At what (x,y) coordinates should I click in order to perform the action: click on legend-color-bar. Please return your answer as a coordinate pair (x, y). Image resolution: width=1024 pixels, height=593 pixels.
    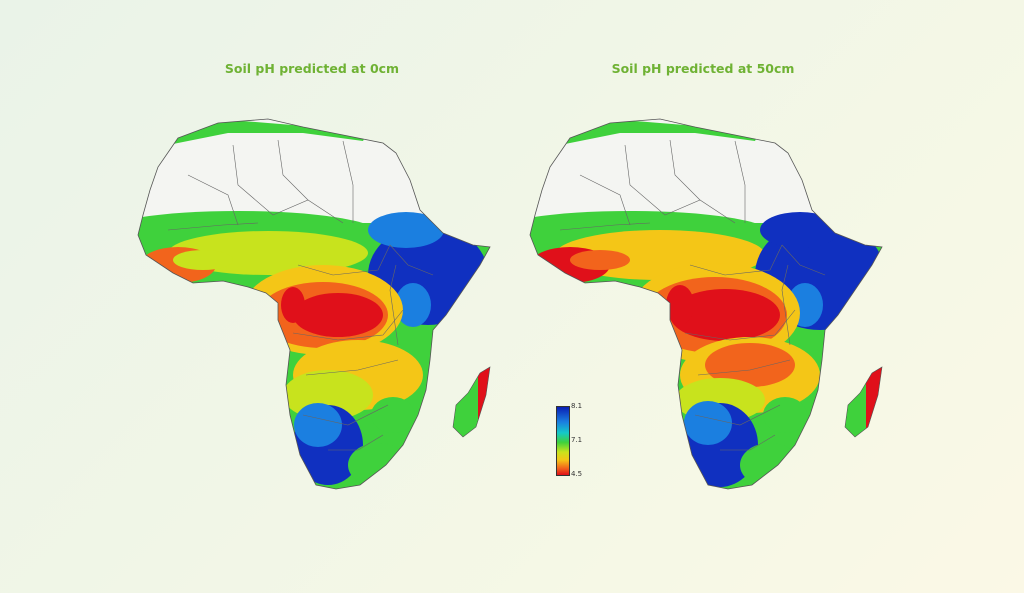
    Looking at the image, I should click on (563, 441).